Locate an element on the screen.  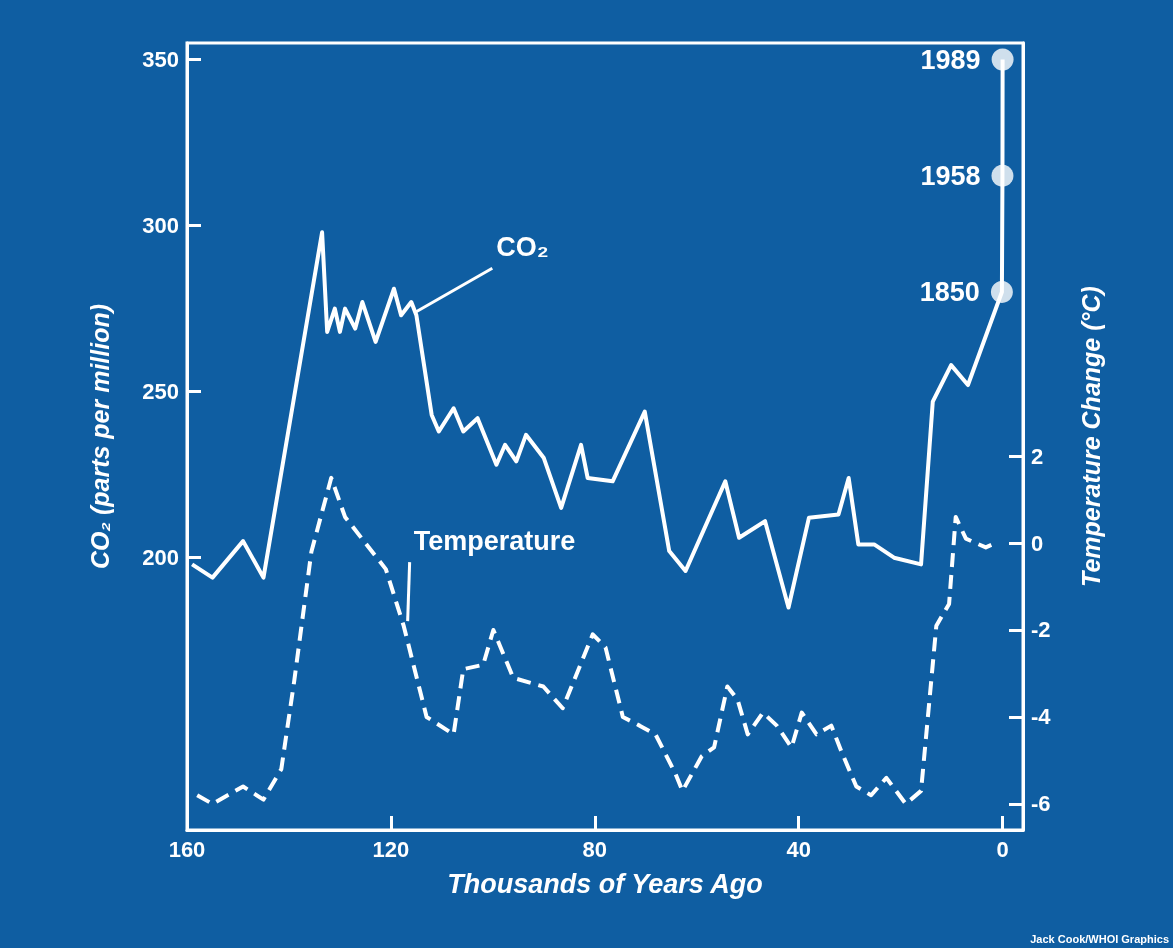
text: Jack Cook/WHOI Graphics is located at coordinates (1099, 938).